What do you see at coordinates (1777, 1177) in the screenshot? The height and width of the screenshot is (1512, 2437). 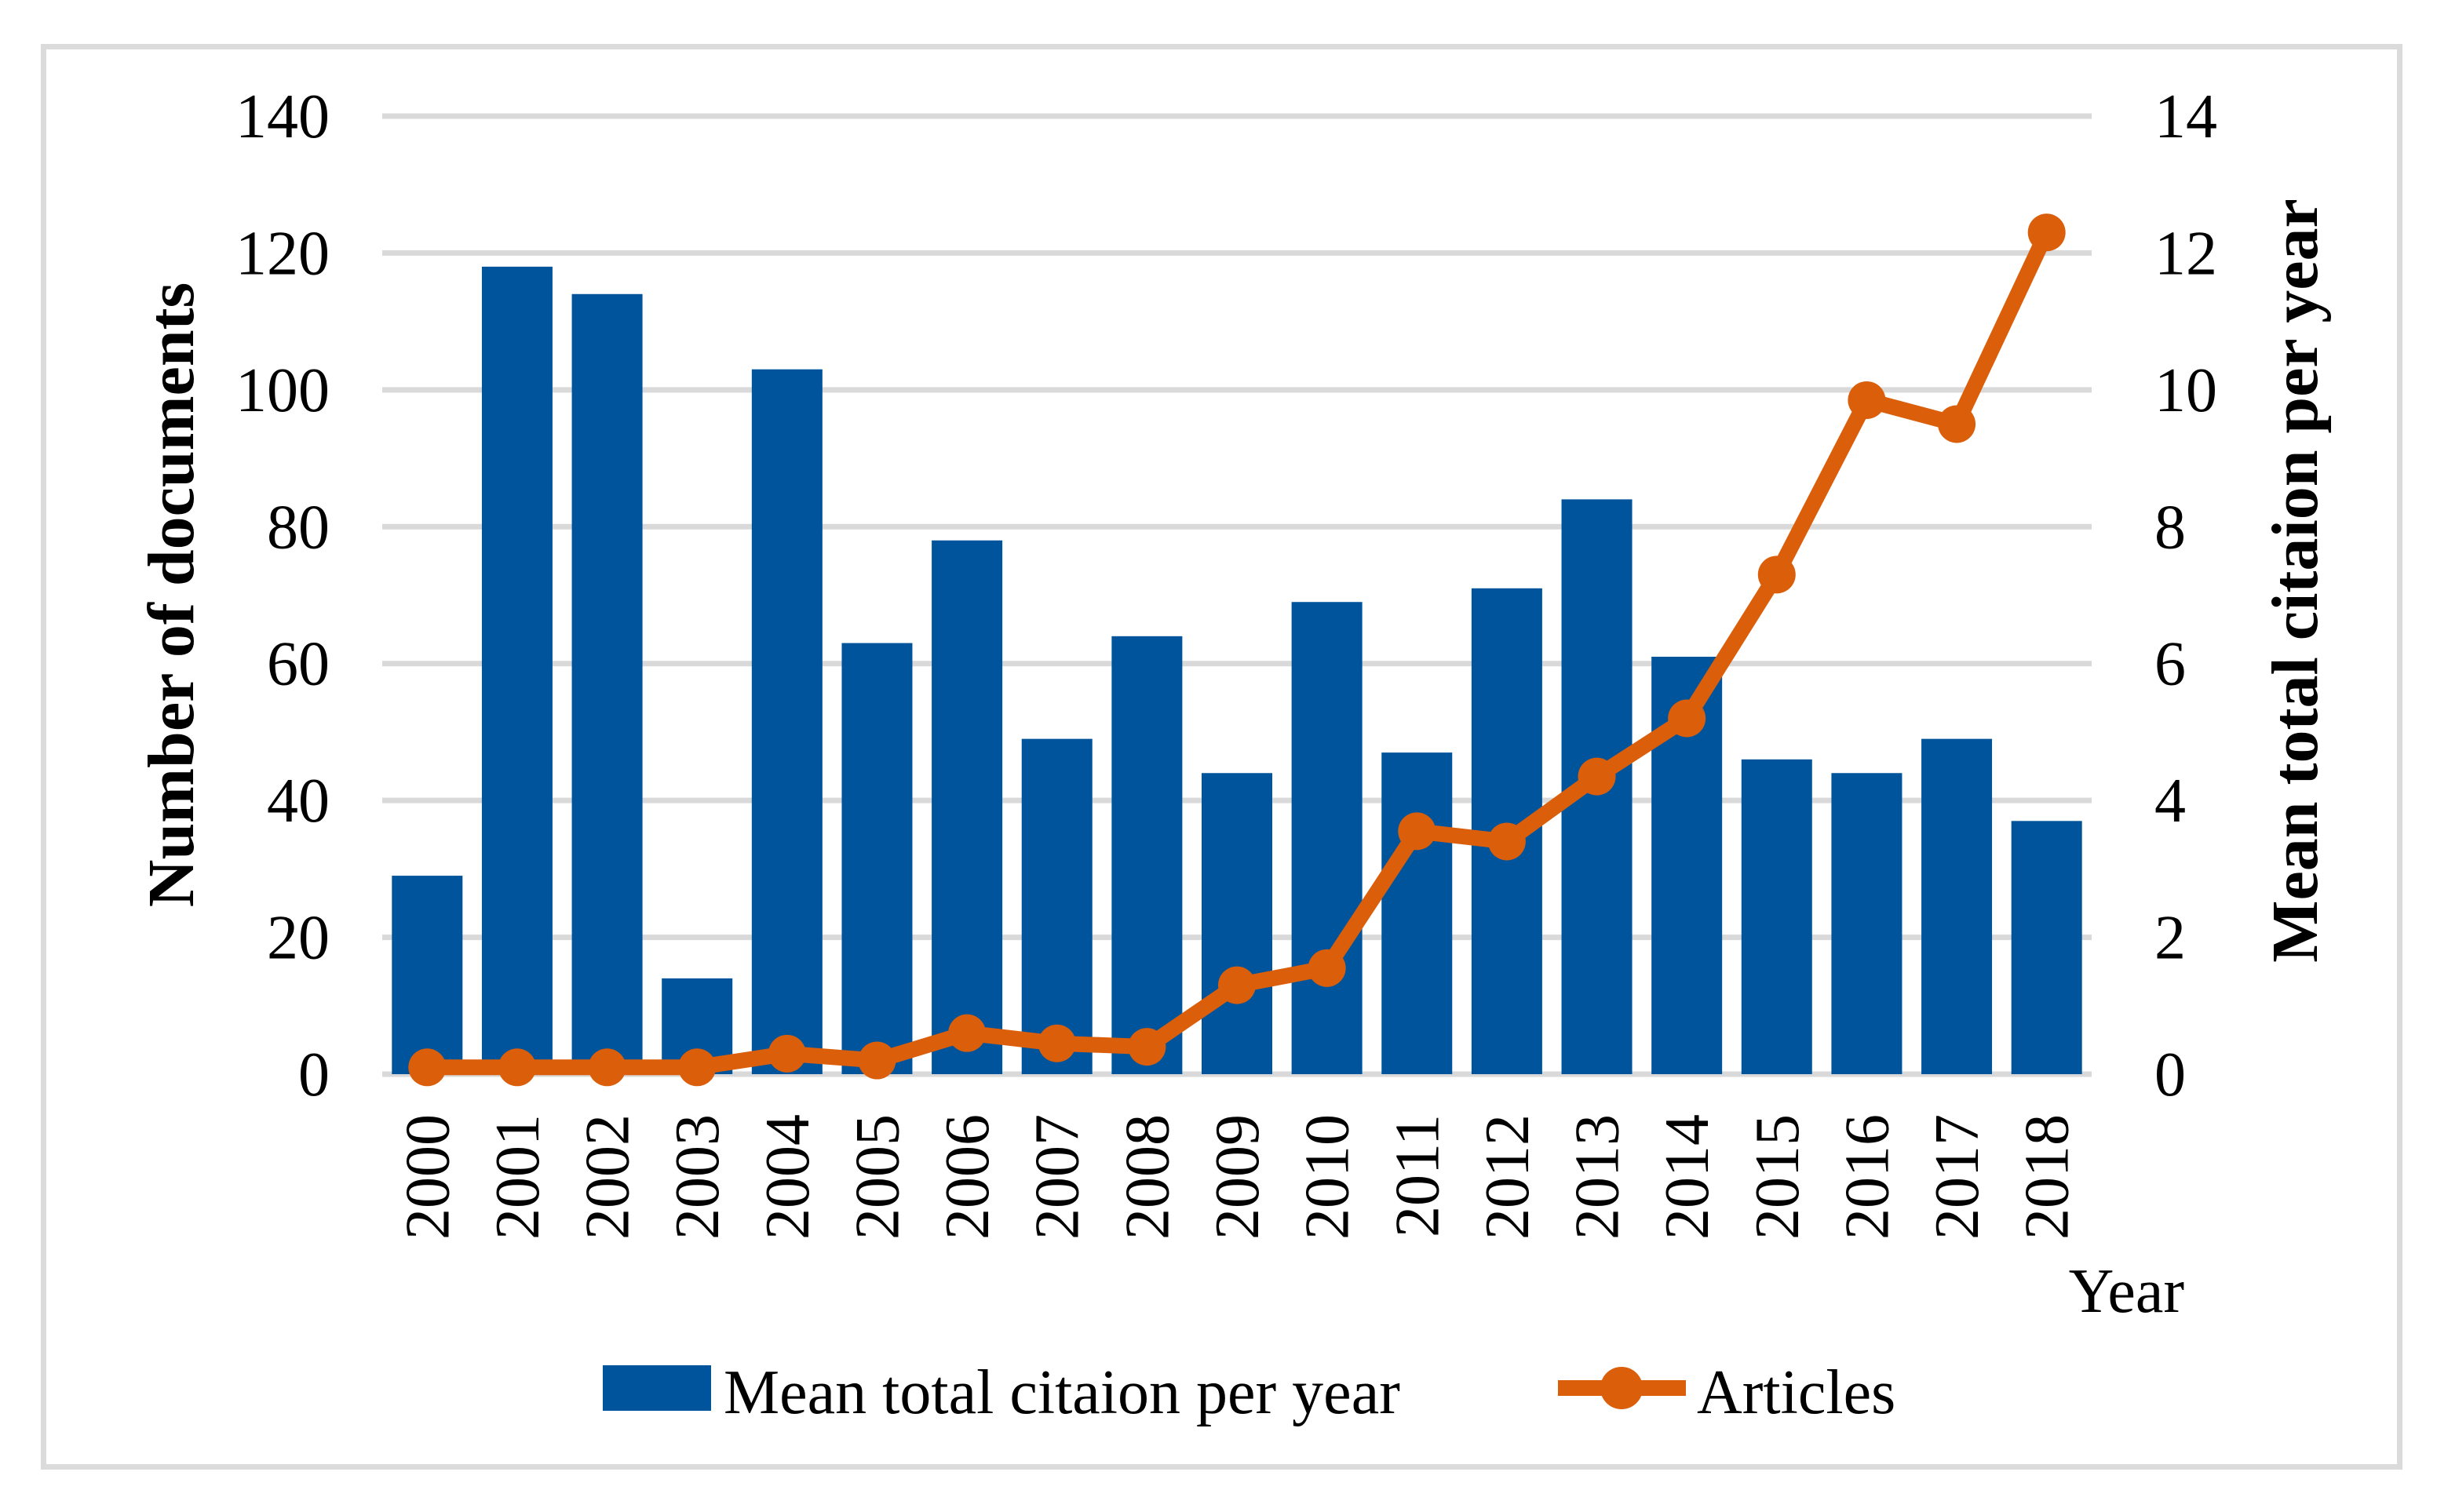 I see `x-tick-2015: 2015` at bounding box center [1777, 1177].